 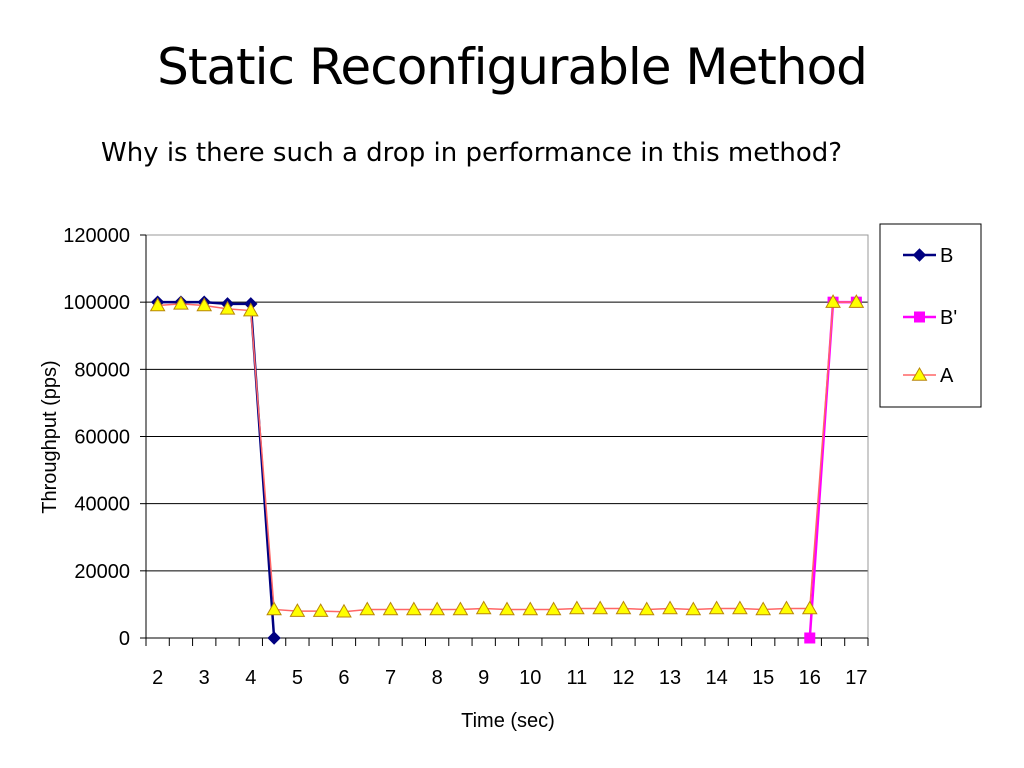 I want to click on slide-title: Static Reconfigurable Method, so click(x=512, y=67).